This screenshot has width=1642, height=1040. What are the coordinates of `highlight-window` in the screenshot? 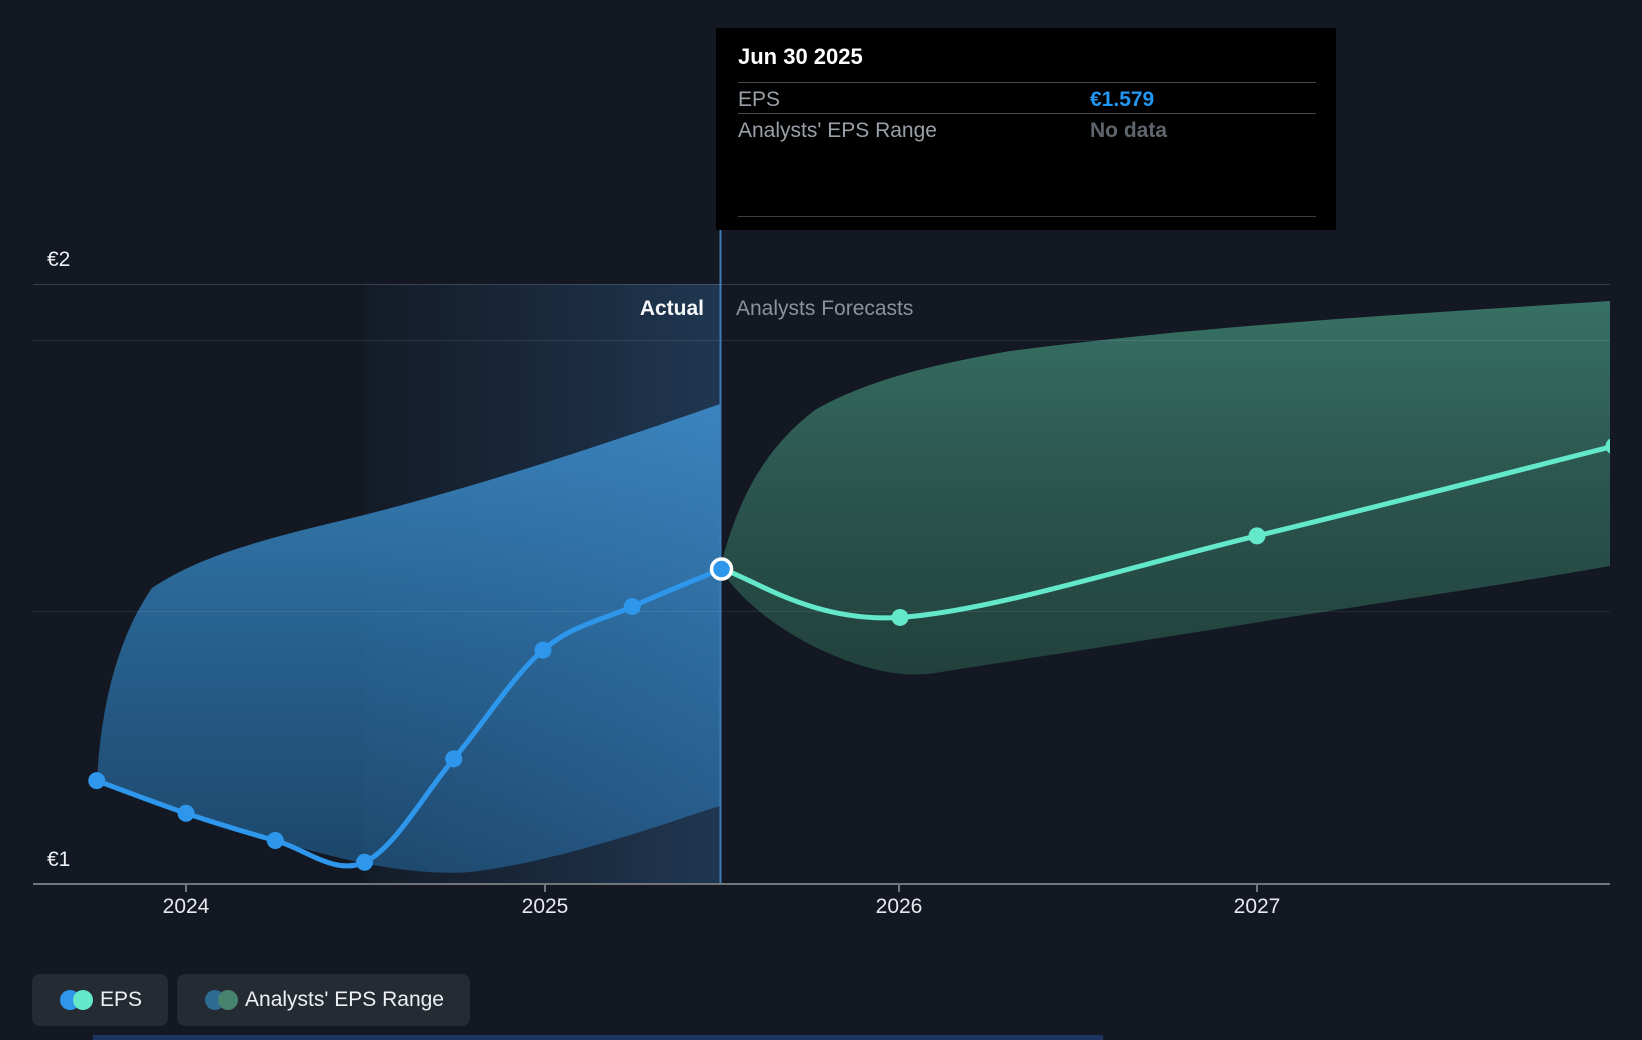 It's located at (542, 584).